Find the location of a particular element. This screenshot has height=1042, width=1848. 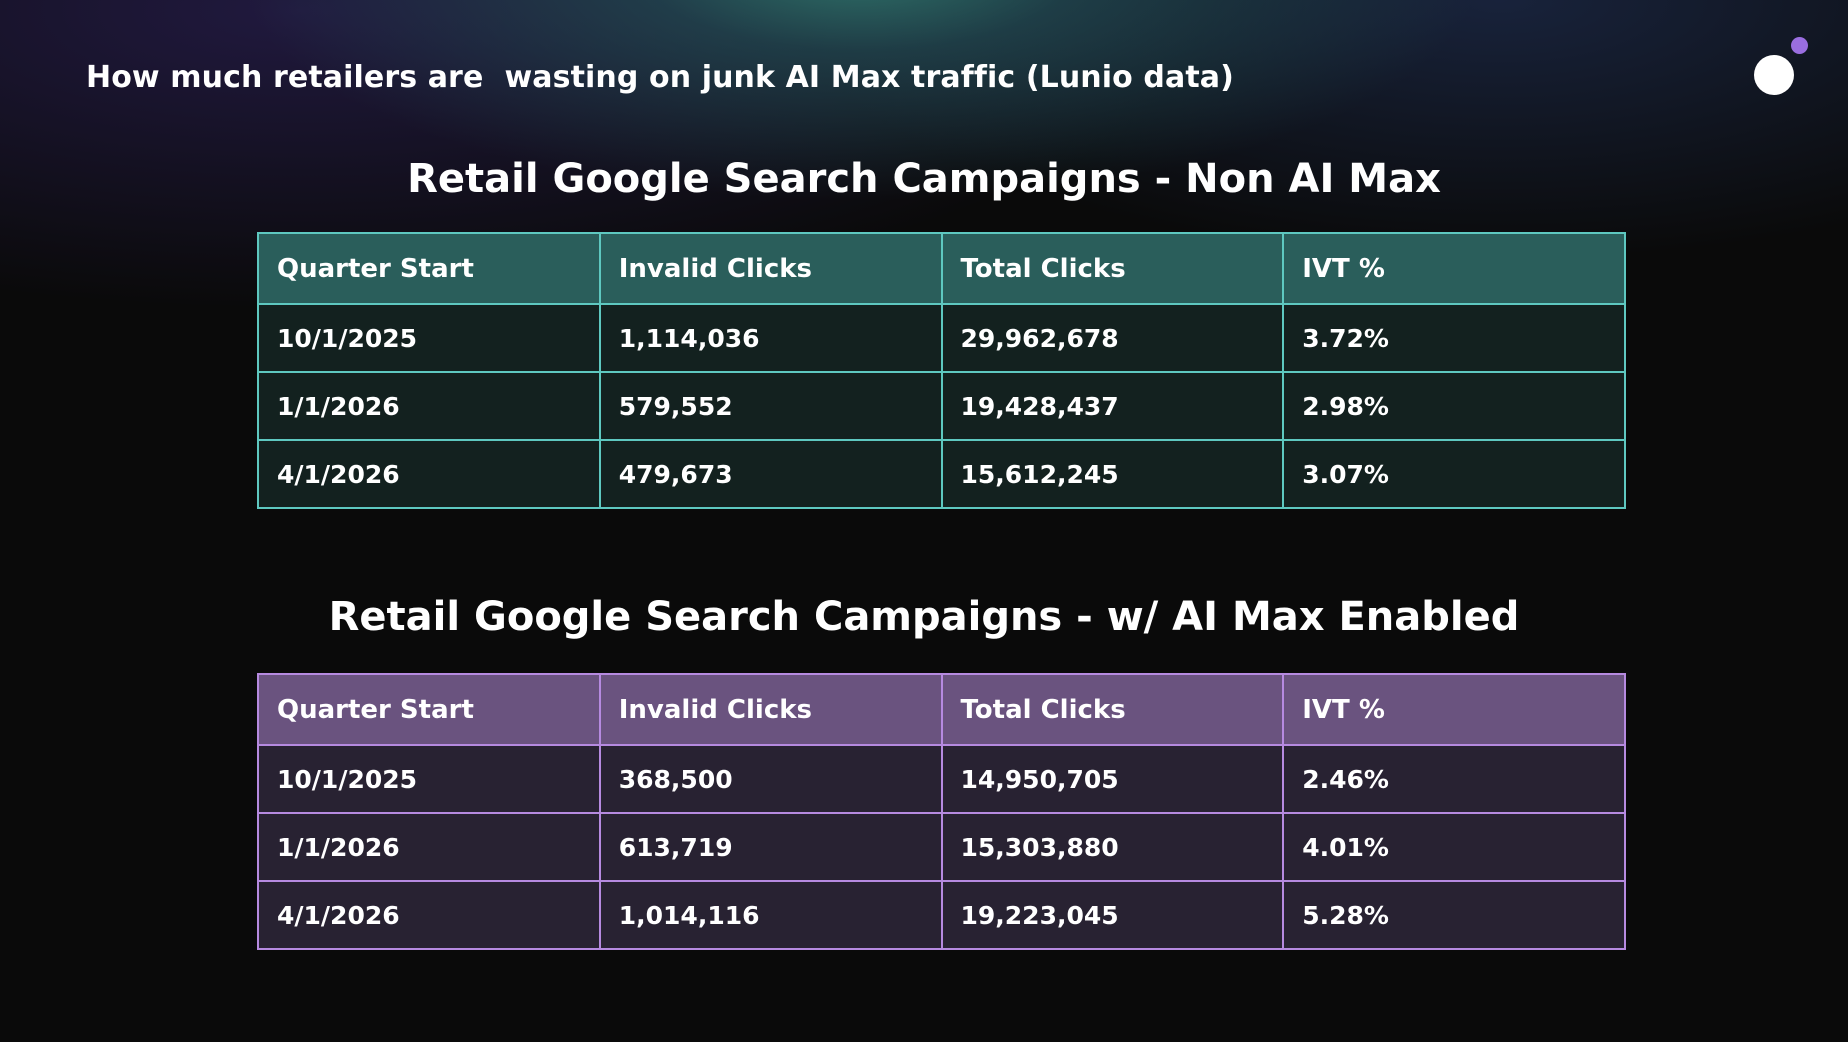

cell-invalid-clicks: 368,500 is located at coordinates (770, 779).